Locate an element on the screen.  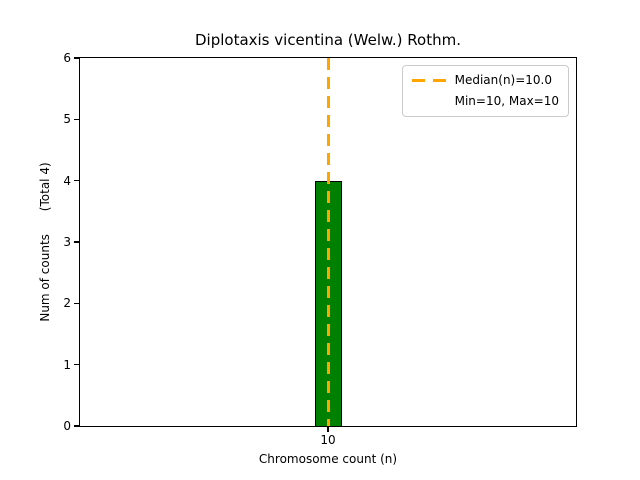
legend-label-median: Median(n)=10.0 is located at coordinates (503, 80).